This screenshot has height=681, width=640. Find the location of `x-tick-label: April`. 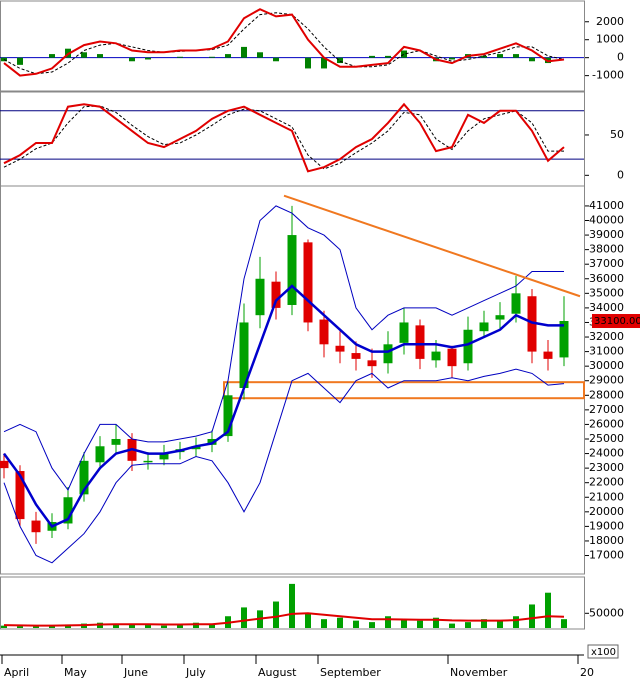

x-tick-label: April is located at coordinates (16, 672).